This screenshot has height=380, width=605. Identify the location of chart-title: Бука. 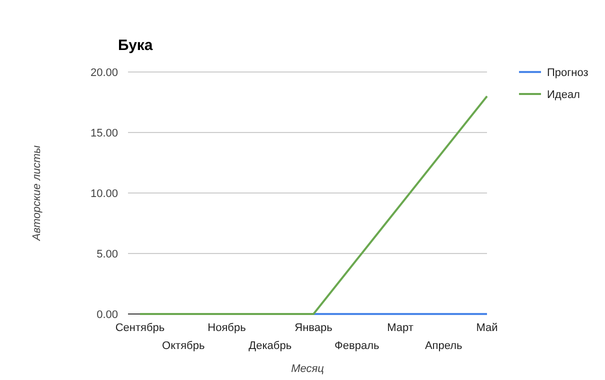
(136, 45).